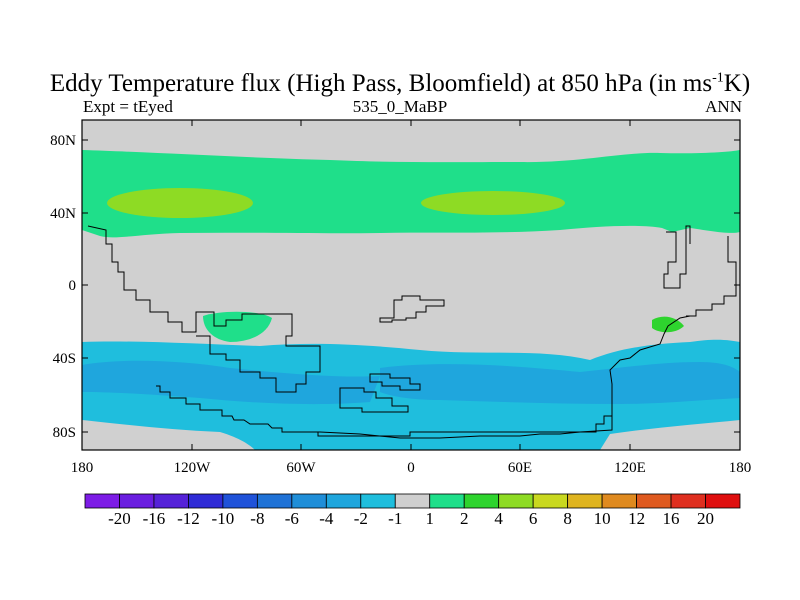 Image resolution: width=800 pixels, height=600 pixels. I want to click on coastline-asia-right, so click(711, 276).